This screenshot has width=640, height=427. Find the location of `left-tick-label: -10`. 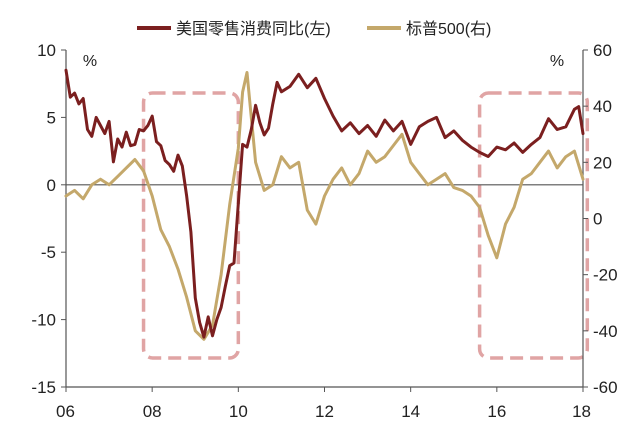

left-tick-label: -10 is located at coordinates (43, 320).